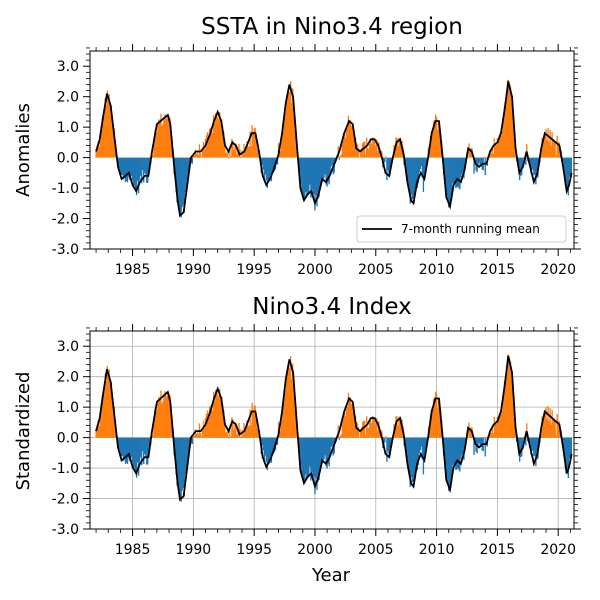  Describe the element at coordinates (331, 307) in the screenshot. I see `panel-title: Nino3.4 Index` at that location.